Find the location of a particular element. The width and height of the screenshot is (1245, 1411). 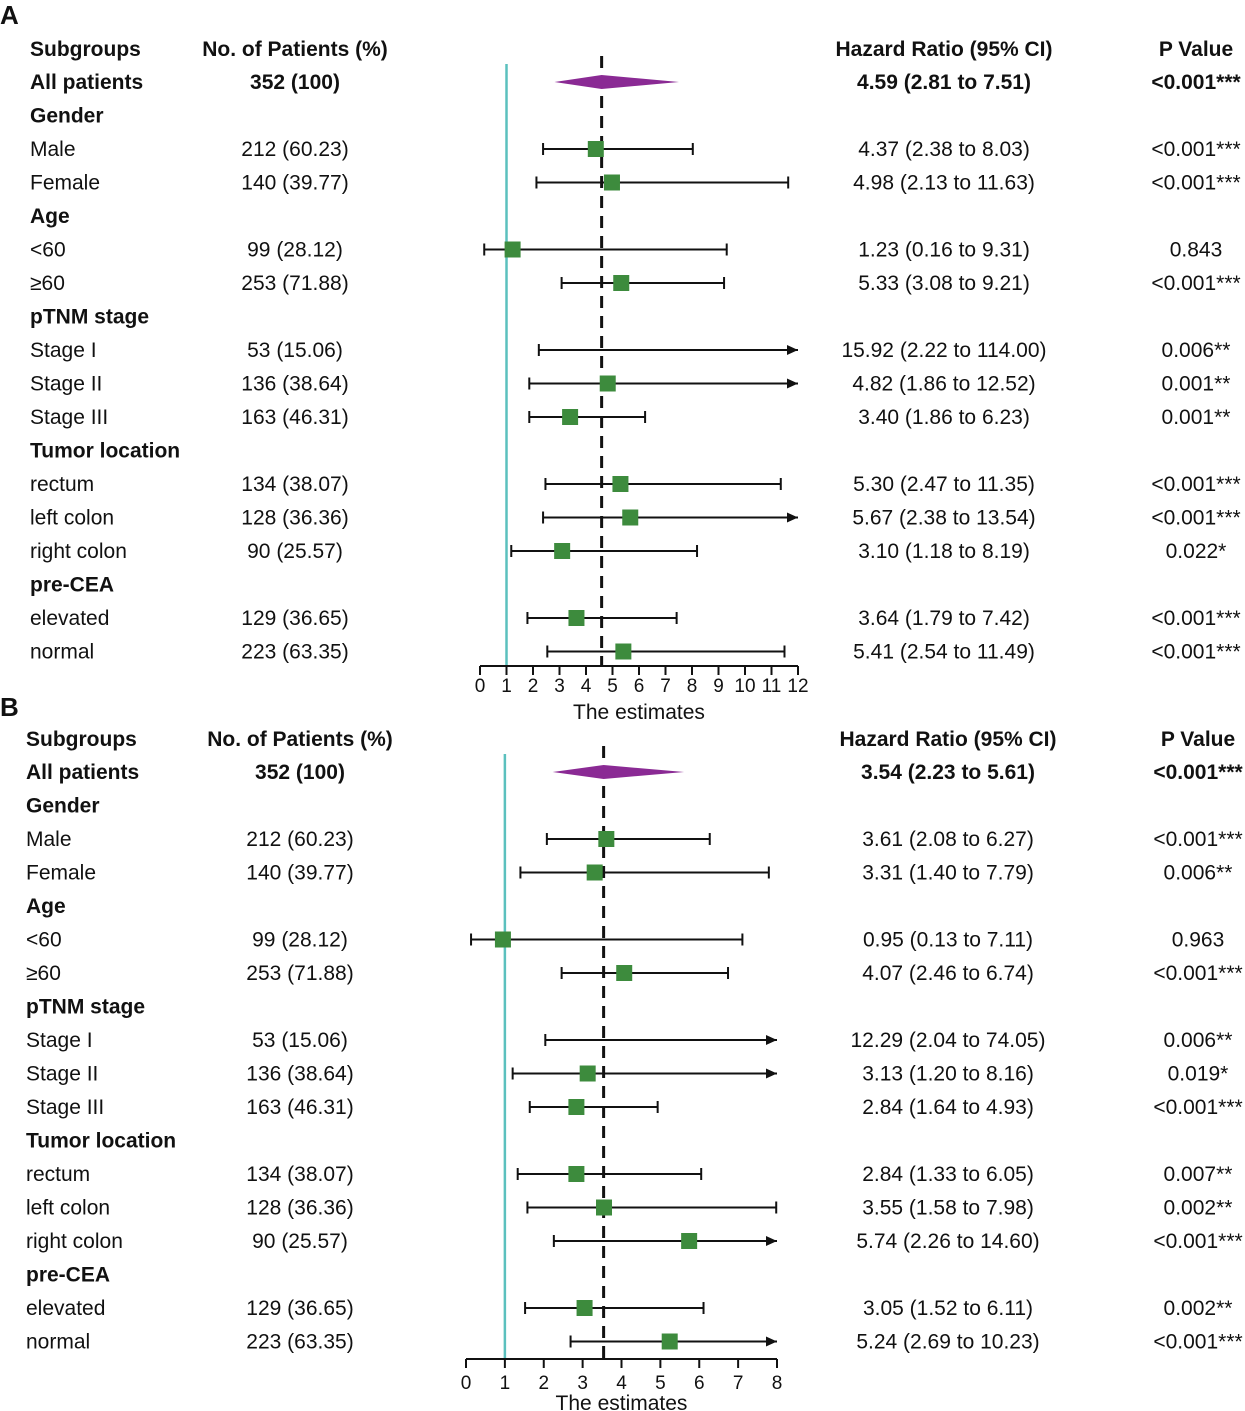

subgroup-header-label: Age is located at coordinates (50, 216).